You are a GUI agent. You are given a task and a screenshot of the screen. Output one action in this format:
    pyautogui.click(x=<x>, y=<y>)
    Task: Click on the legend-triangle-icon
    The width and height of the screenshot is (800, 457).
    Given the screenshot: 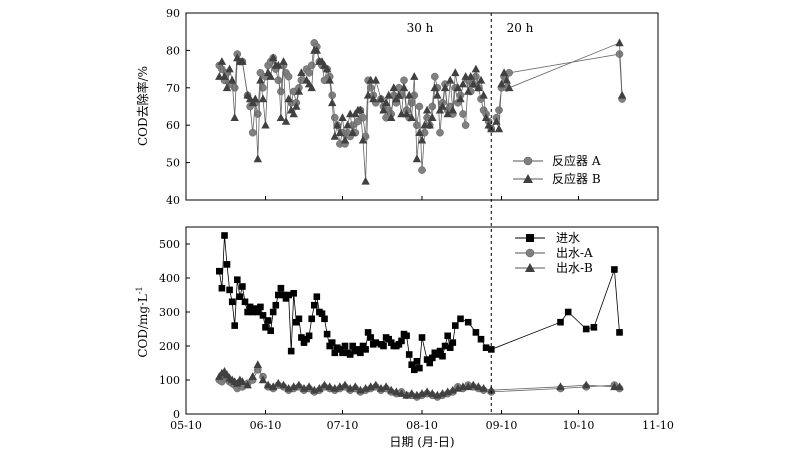 What is the action you would take?
    pyautogui.click(x=530, y=267)
    